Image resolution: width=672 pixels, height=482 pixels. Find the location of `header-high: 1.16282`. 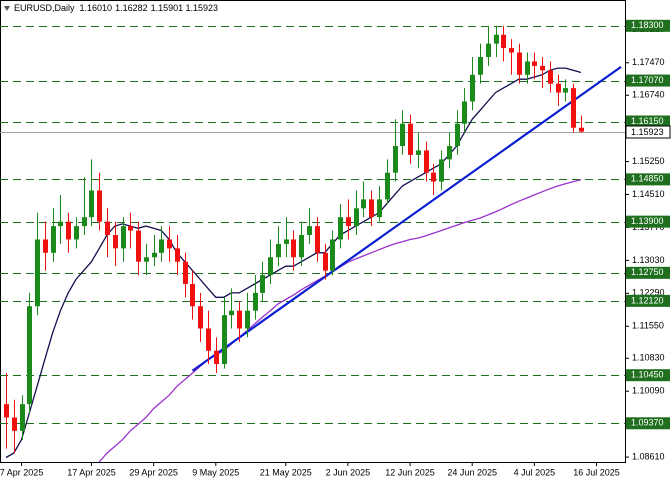

header-high: 1.16282 is located at coordinates (131, 8).